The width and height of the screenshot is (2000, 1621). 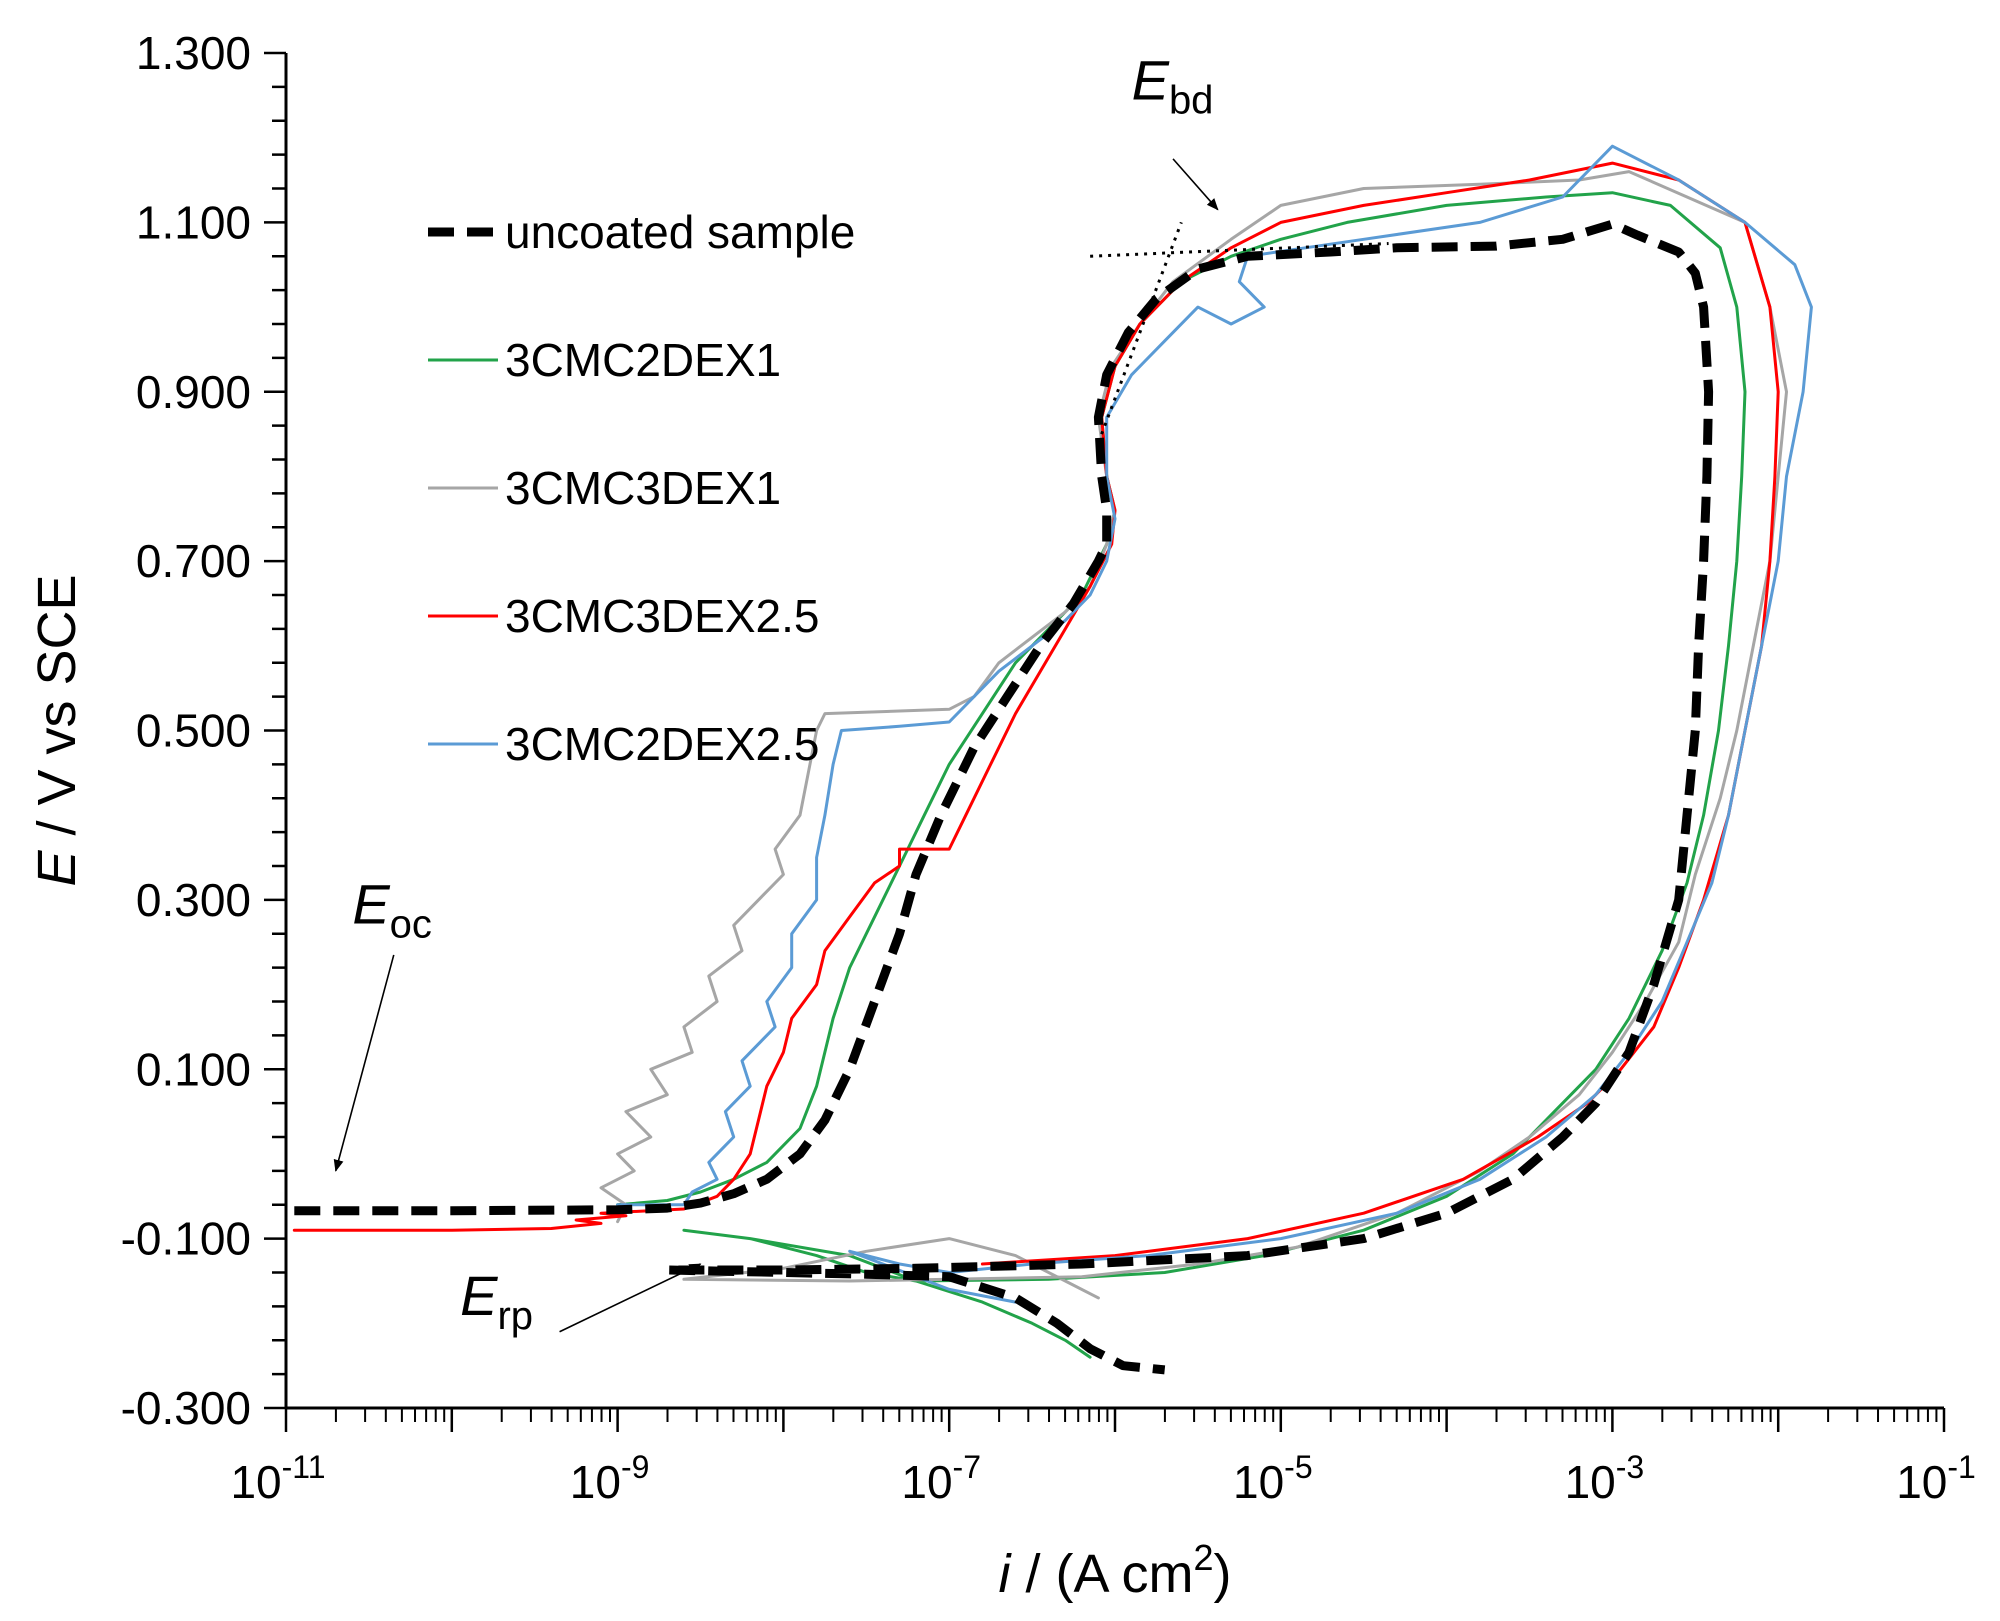 What do you see at coordinates (193, 1069) in the screenshot?
I see `y-tick-label: 0.100` at bounding box center [193, 1069].